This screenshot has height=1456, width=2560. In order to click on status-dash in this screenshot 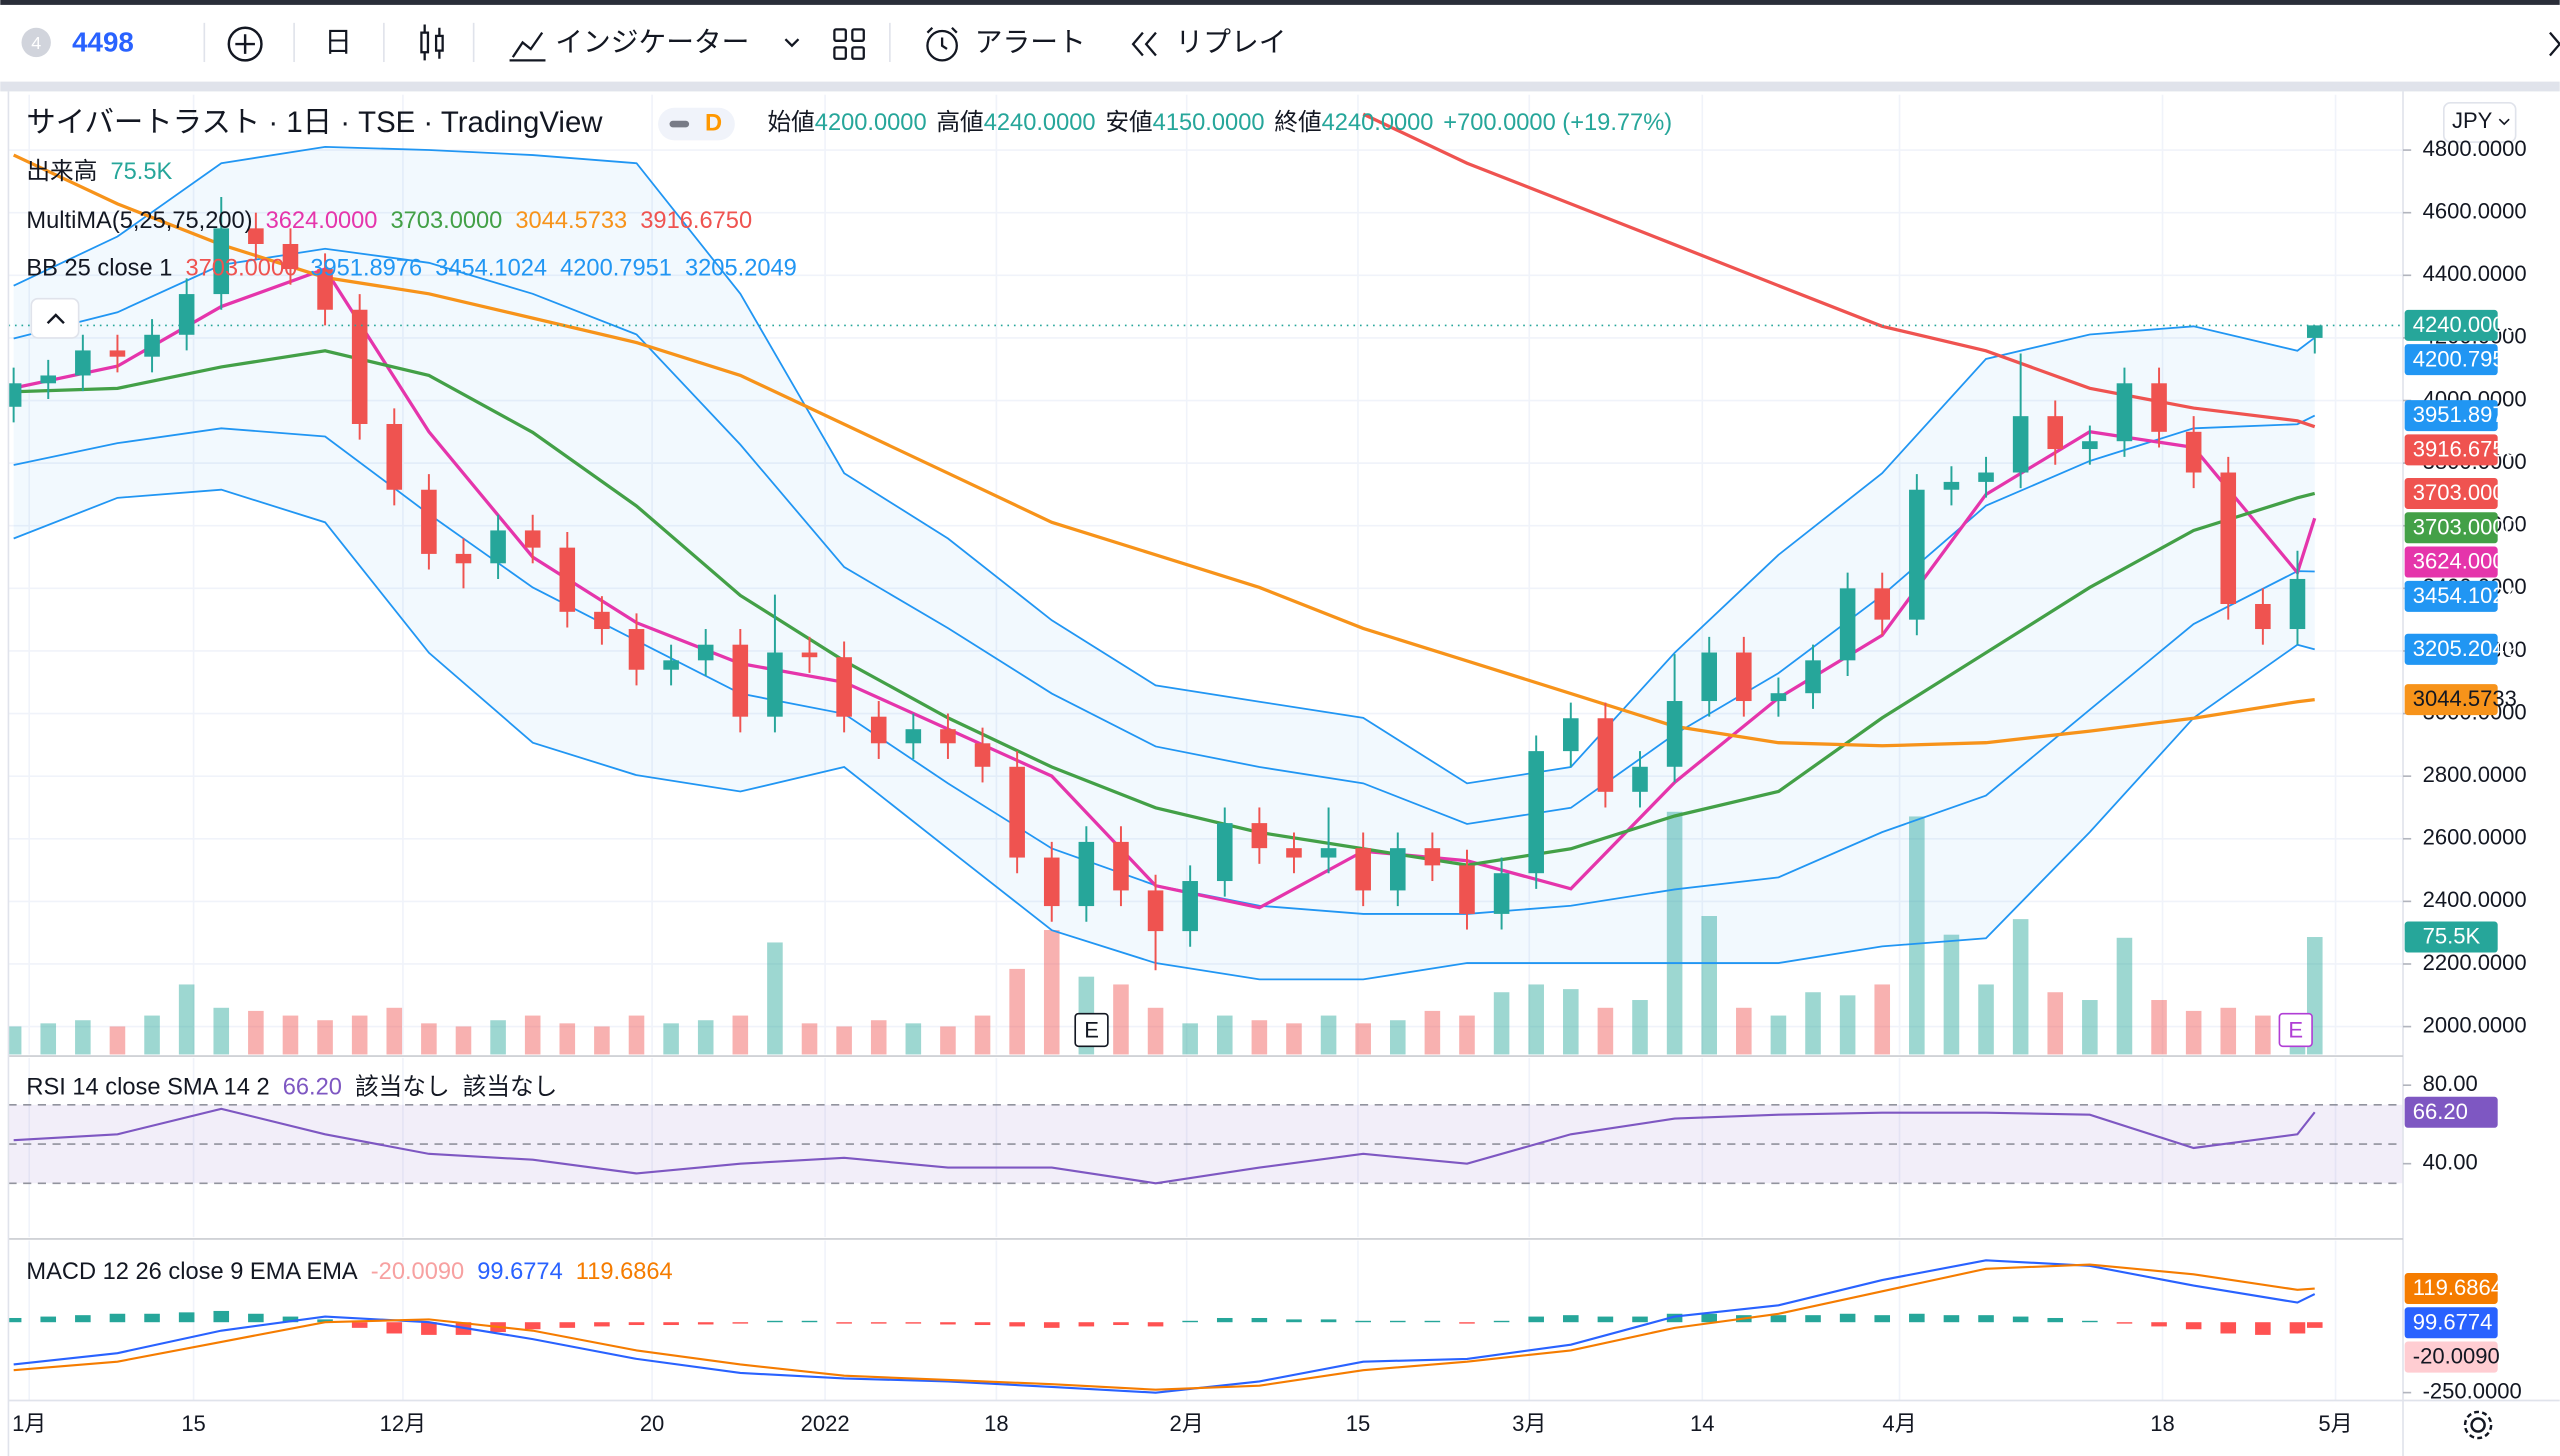, I will do `click(679, 124)`.